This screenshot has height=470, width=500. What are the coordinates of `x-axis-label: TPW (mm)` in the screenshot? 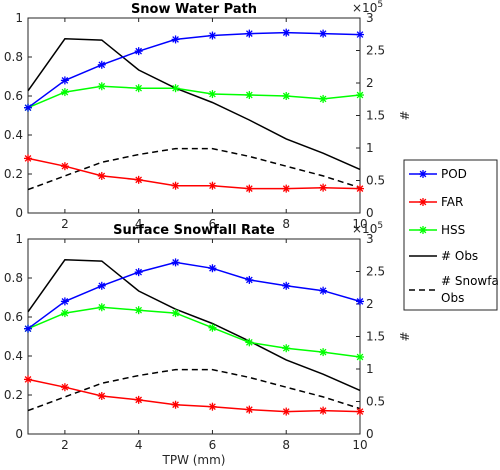 It's located at (194, 460).